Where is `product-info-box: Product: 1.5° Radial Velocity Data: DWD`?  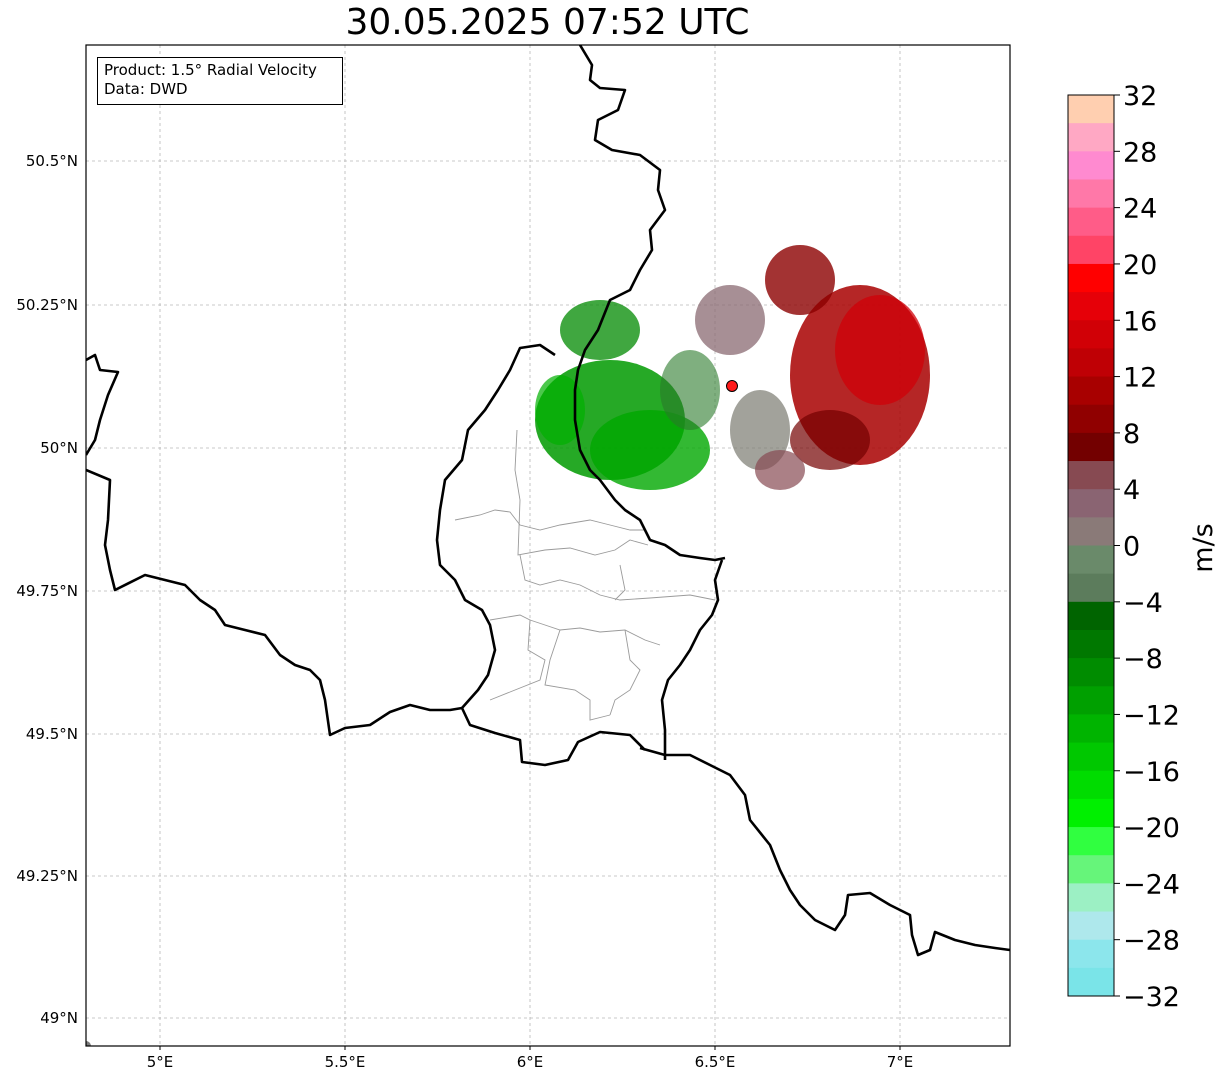
product-info-box: Product: 1.5° Radial Velocity Data: DWD is located at coordinates (220, 81).